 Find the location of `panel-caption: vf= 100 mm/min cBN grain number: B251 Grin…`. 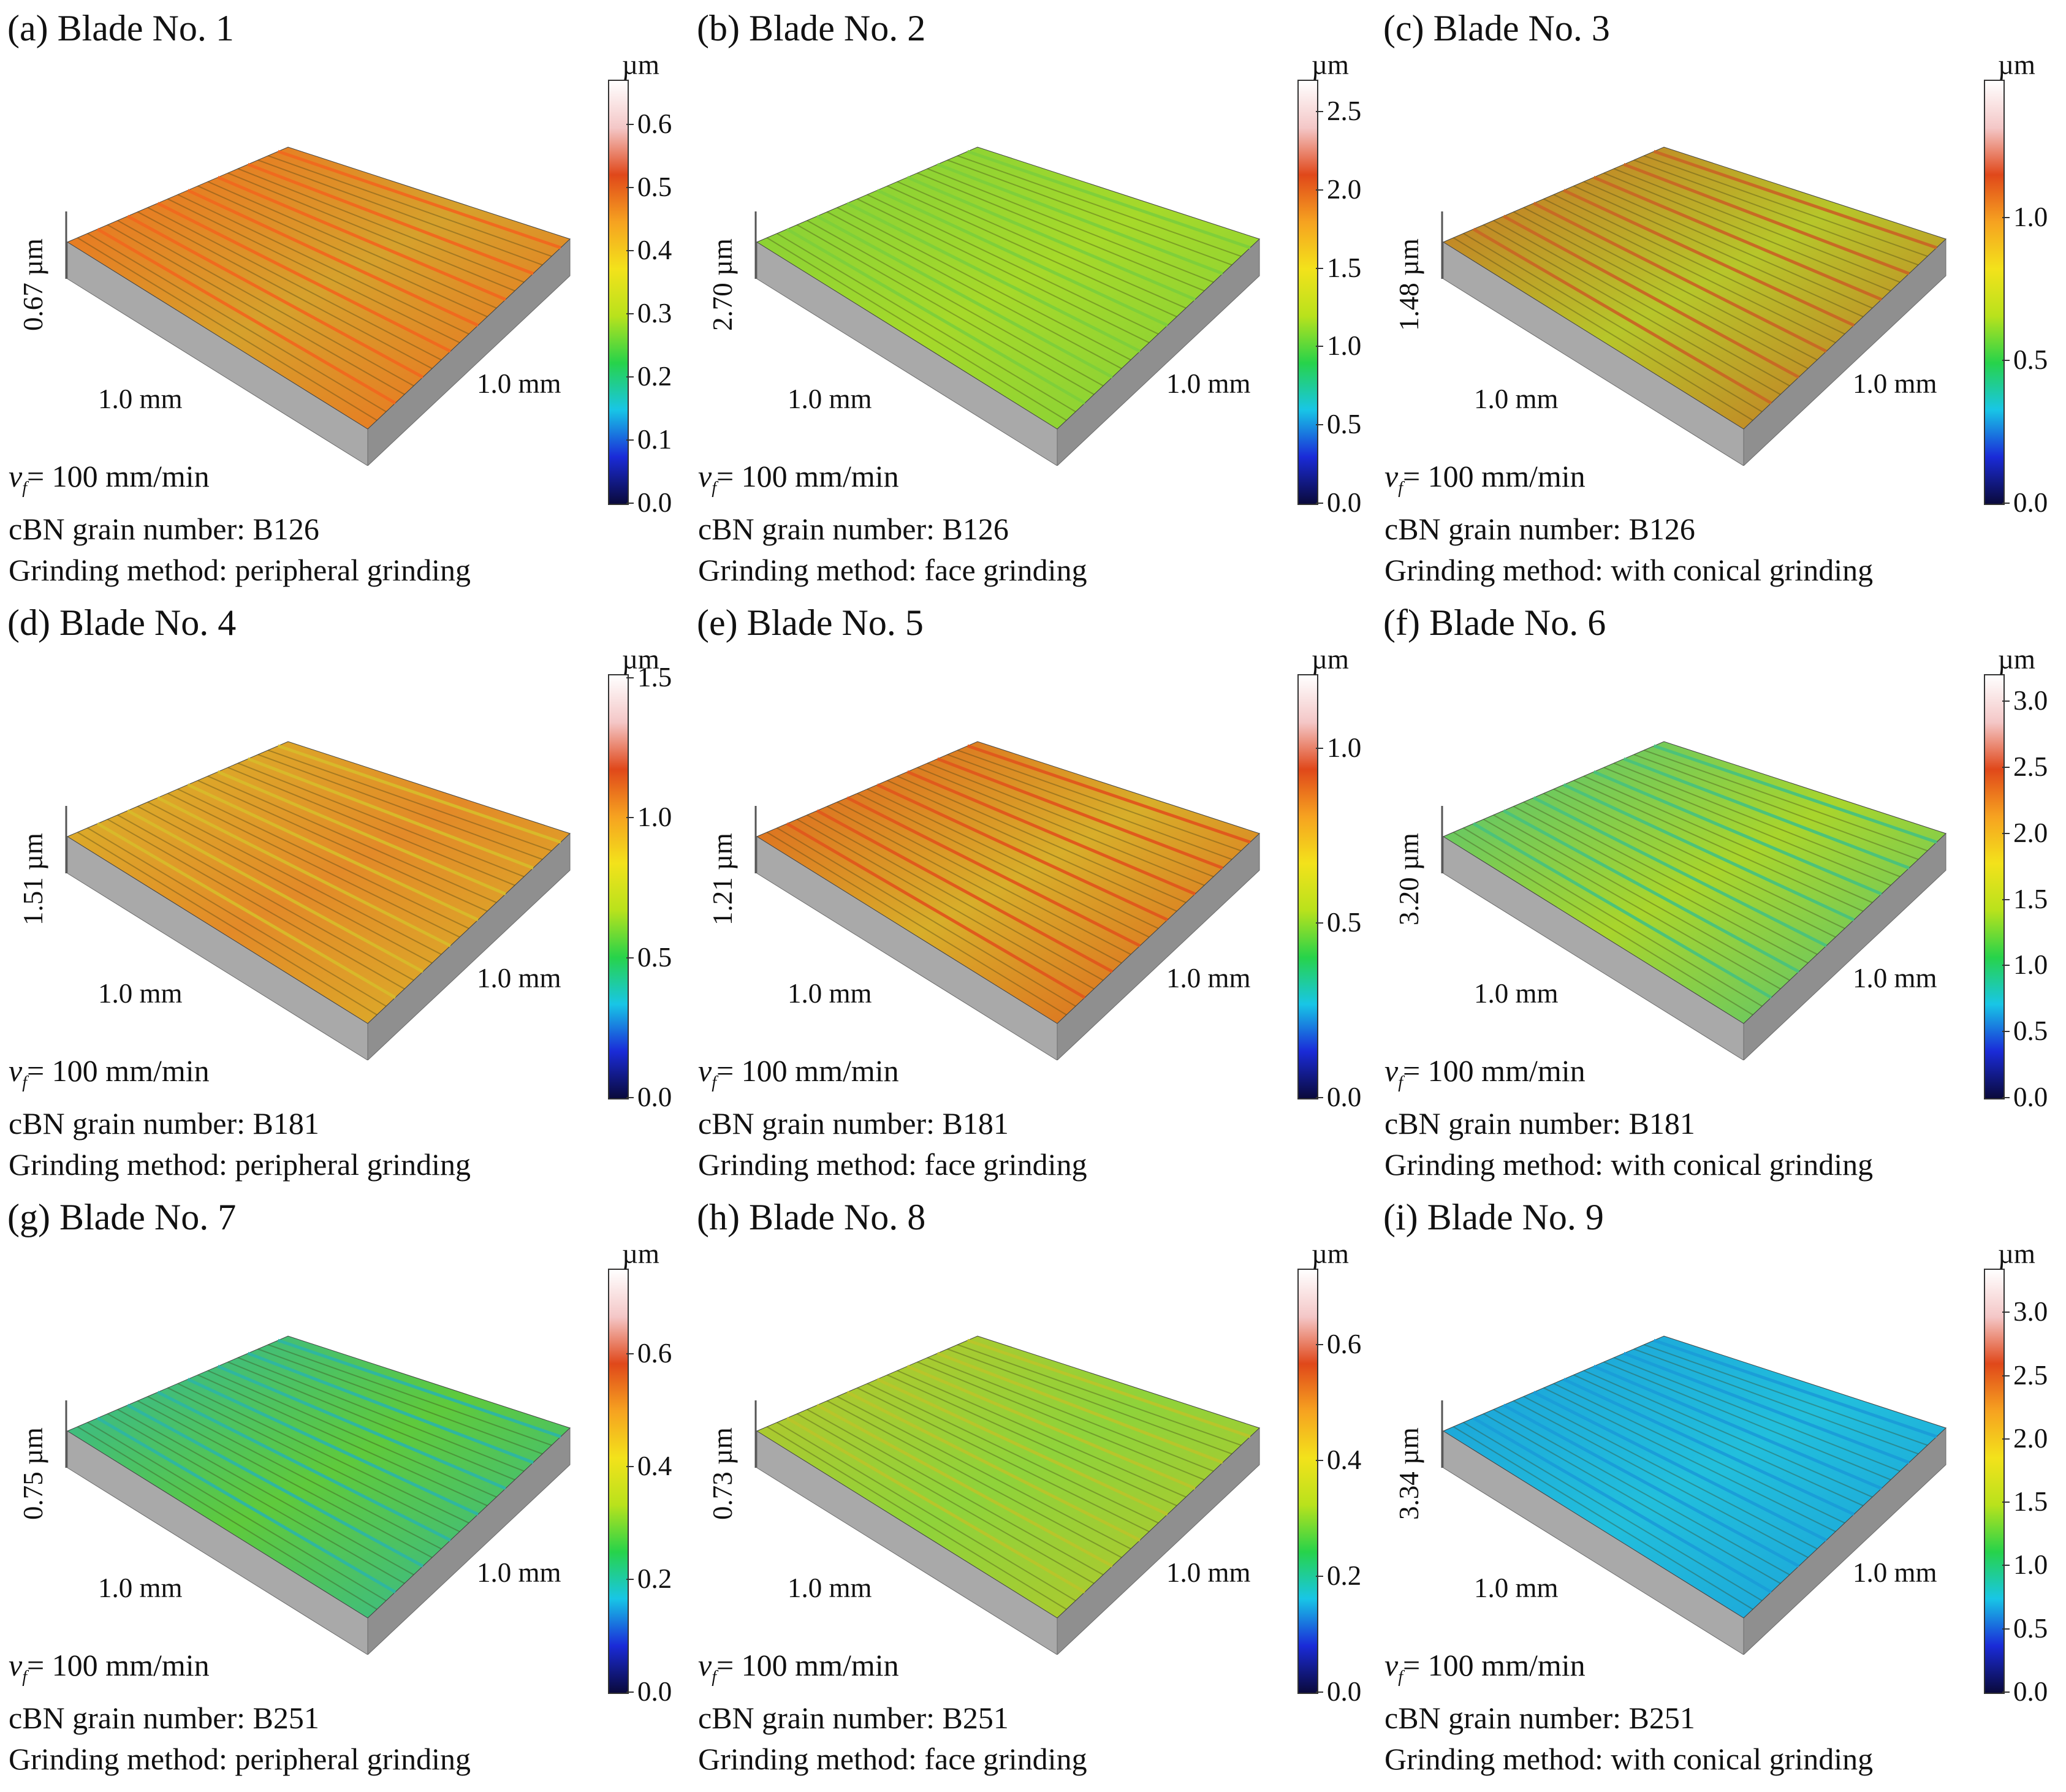

panel-caption: vf= 100 mm/min cBN grain number: B251 Grin… is located at coordinates (893, 1712).